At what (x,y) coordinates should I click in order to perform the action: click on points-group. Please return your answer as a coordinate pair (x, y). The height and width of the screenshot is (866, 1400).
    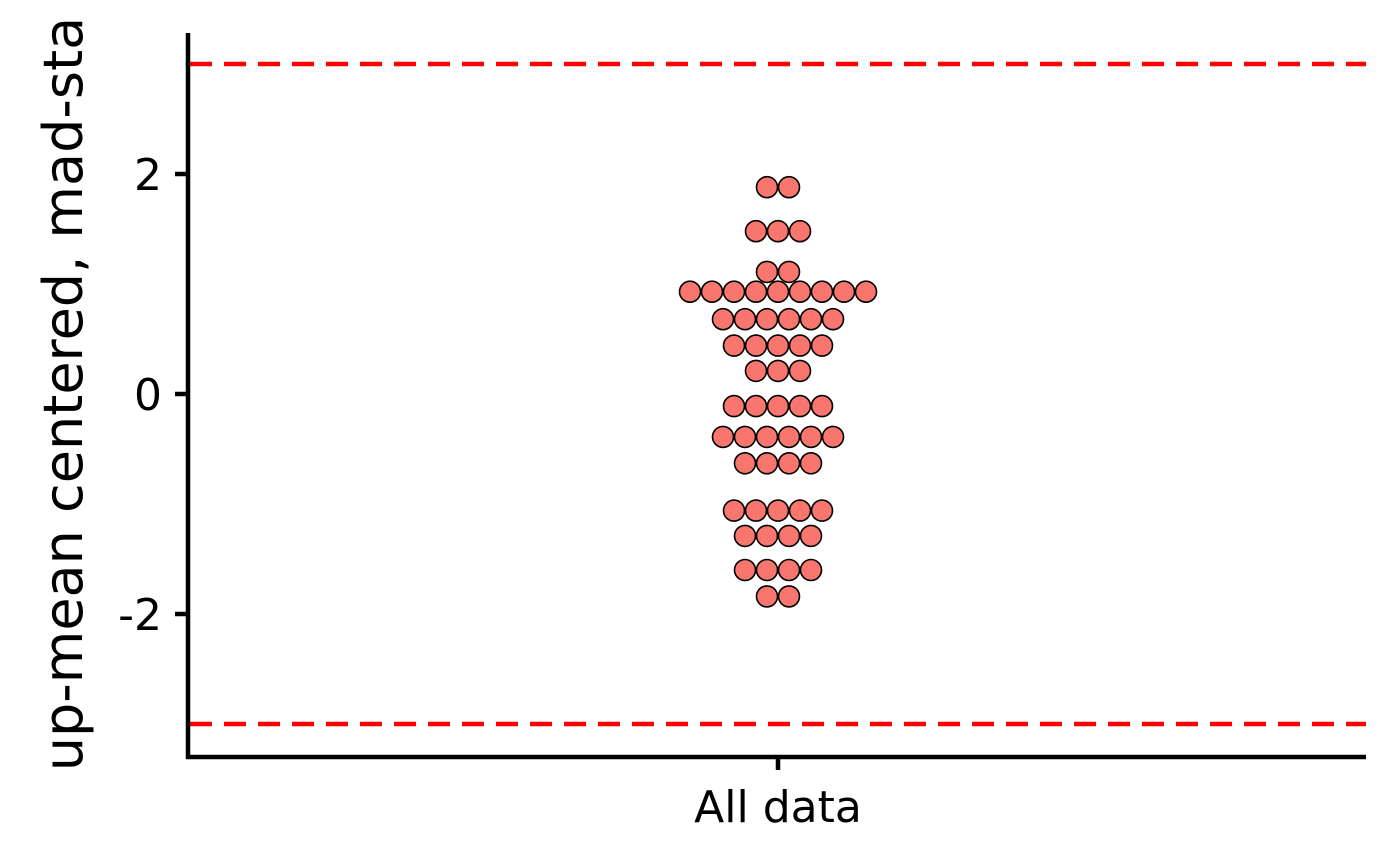
    Looking at the image, I should click on (778, 391).